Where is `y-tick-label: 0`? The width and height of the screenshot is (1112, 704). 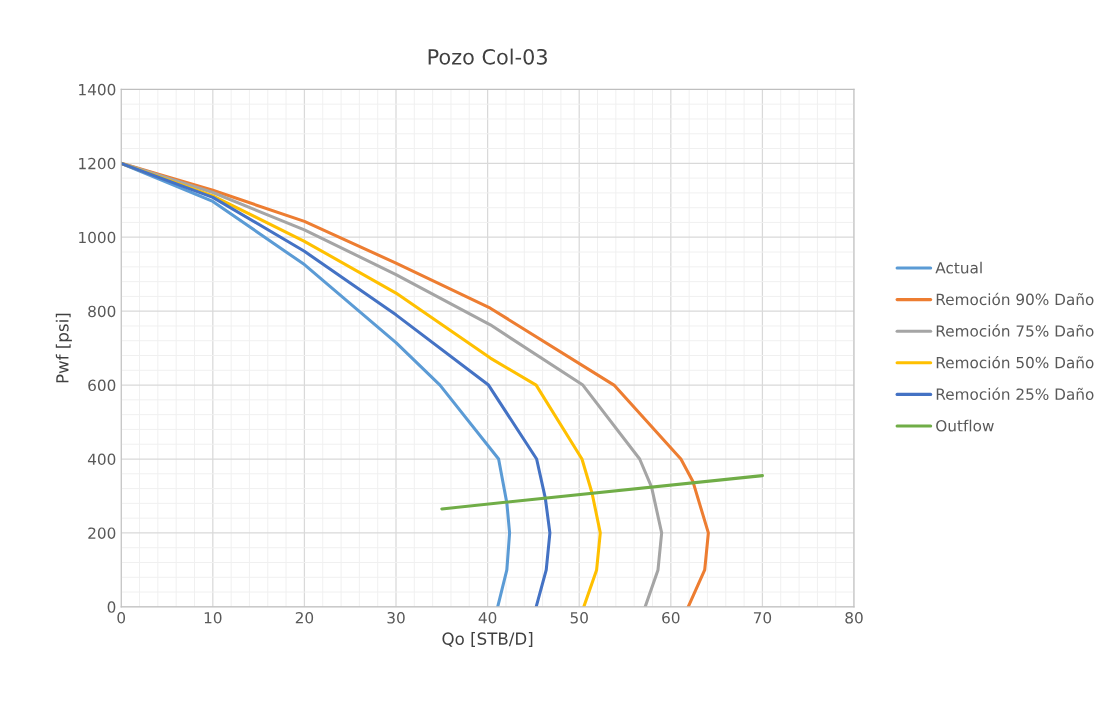 y-tick-label: 0 is located at coordinates (111, 607).